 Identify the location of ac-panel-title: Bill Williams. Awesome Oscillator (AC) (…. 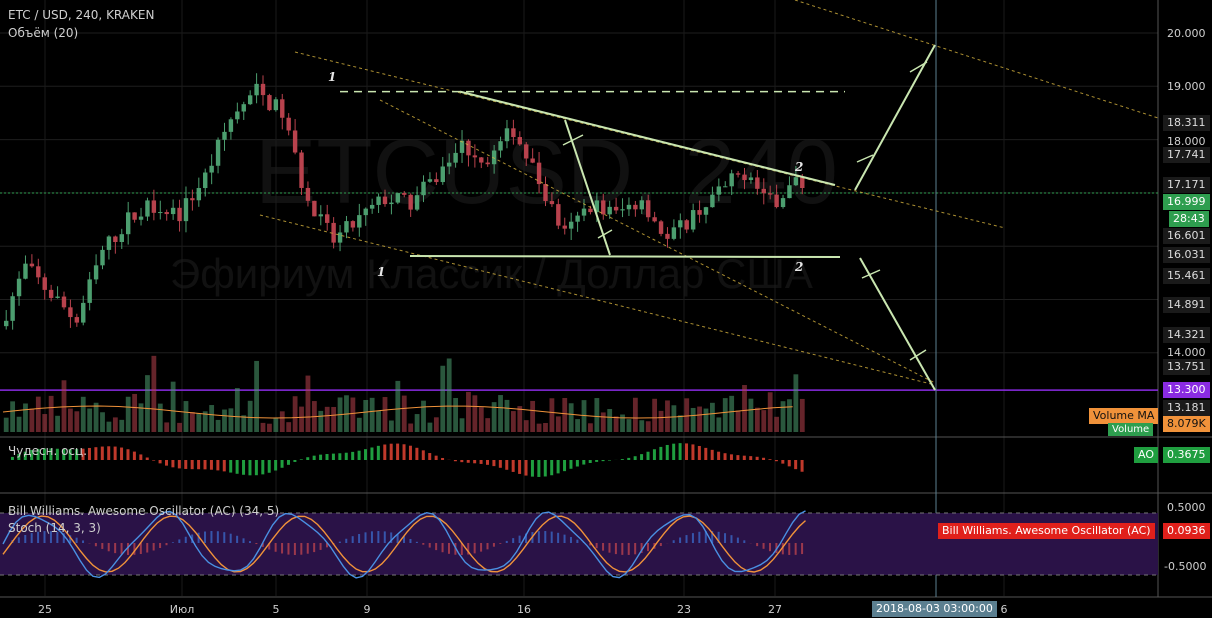
(144, 511).